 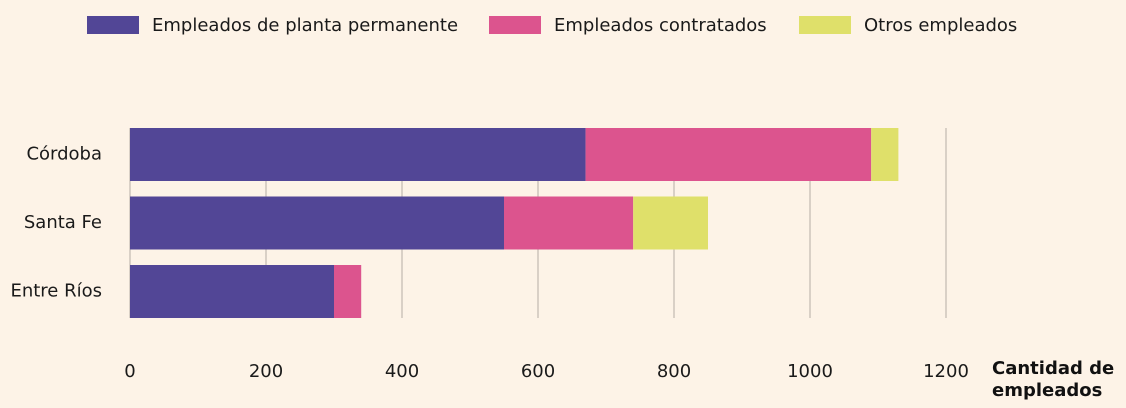 I want to click on x-tick-label: 1200, so click(x=946, y=371).